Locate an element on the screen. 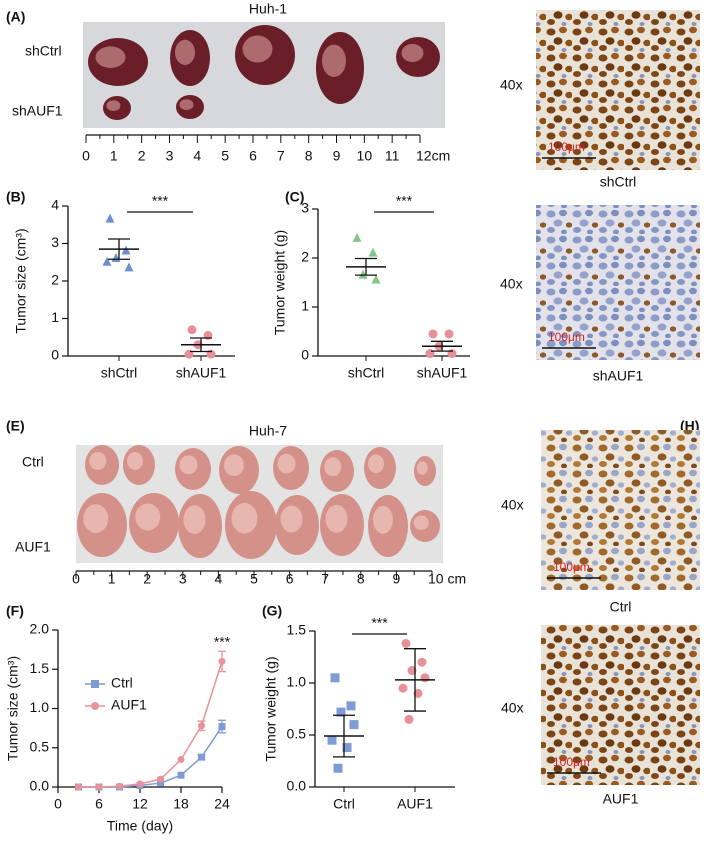 This screenshot has height=841, width=709. x-tick-label: 6 is located at coordinates (99, 804).